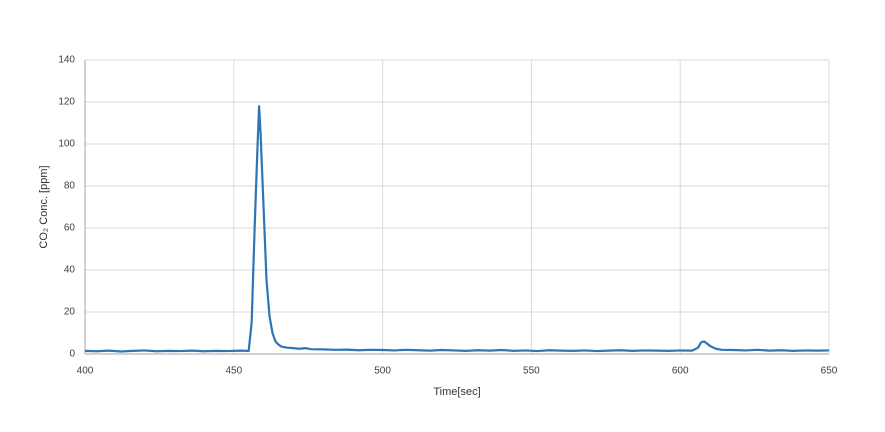  I want to click on y-tick-label: 120, so click(66, 102).